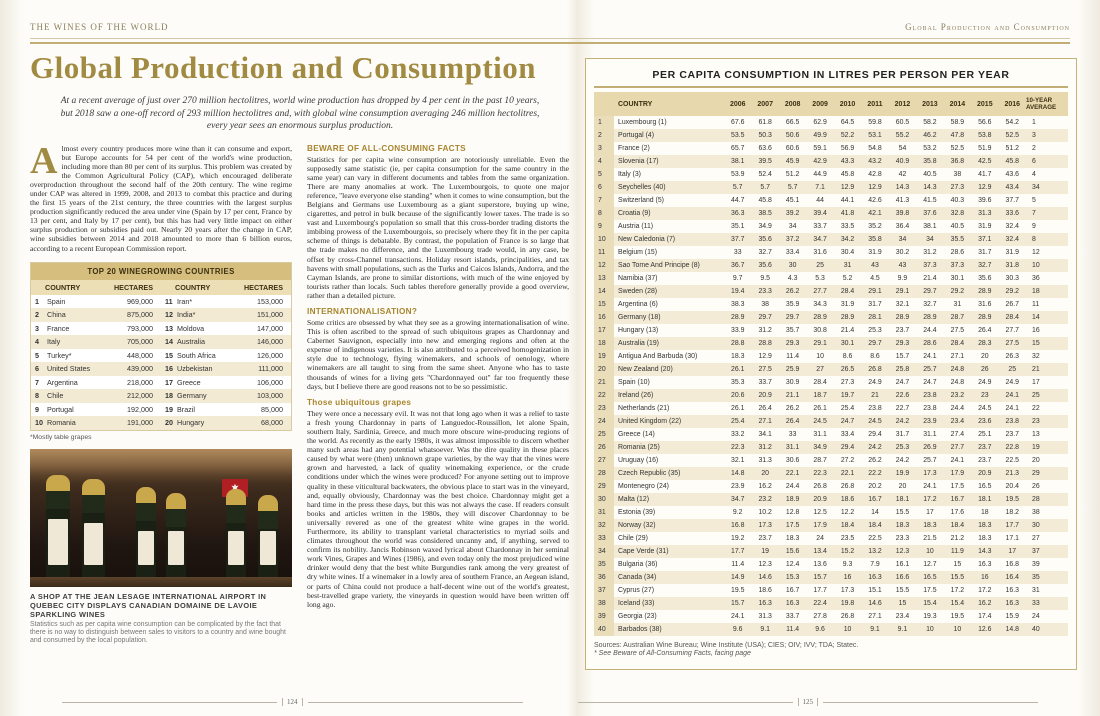 Image resolution: width=1100 pixels, height=716 pixels. What do you see at coordinates (638, 304) in the screenshot?
I see `country-cell: Argentina (6)` at bounding box center [638, 304].